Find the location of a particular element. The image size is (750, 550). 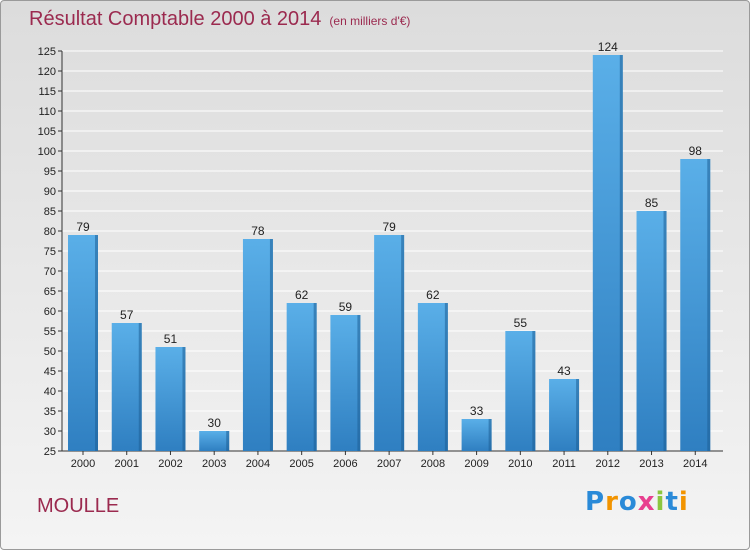

commune-name: MOULLE is located at coordinates (78, 506).